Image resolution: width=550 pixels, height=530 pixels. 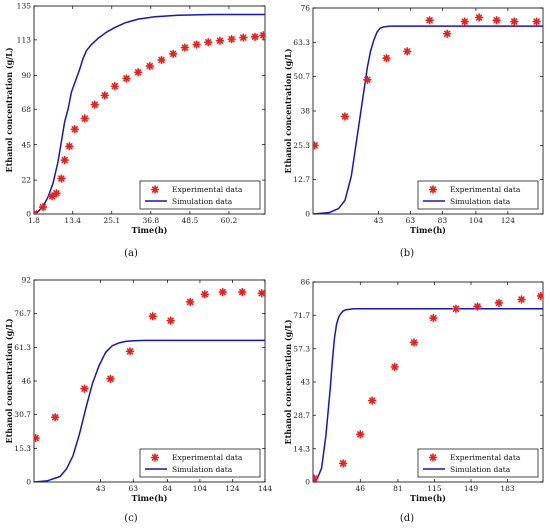 What do you see at coordinates (398, 488) in the screenshot?
I see `x-tick-label: 81` at bounding box center [398, 488].